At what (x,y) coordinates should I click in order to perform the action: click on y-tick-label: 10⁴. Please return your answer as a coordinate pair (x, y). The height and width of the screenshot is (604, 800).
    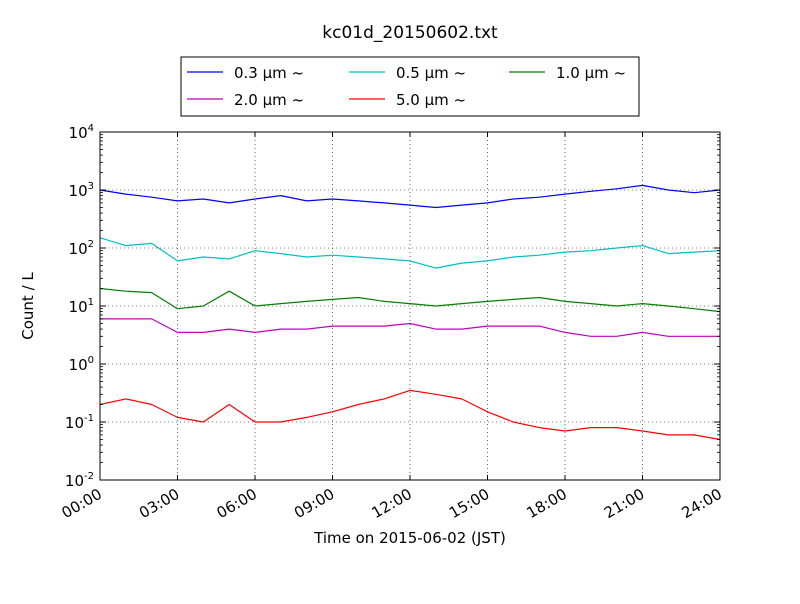
    Looking at the image, I should click on (81, 132).